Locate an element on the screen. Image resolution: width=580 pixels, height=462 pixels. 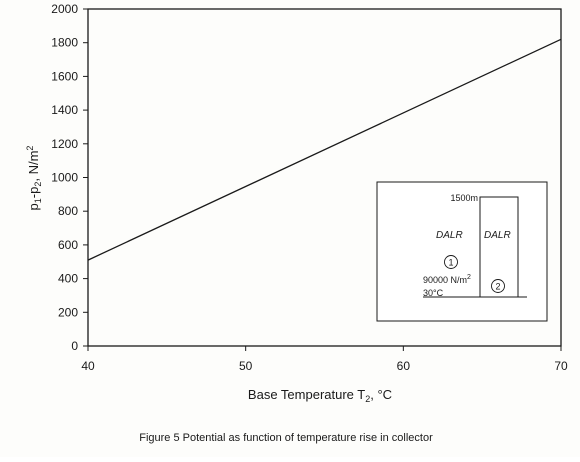
x-axis-label: Base Temperature T2, °C is located at coordinates (320, 395).